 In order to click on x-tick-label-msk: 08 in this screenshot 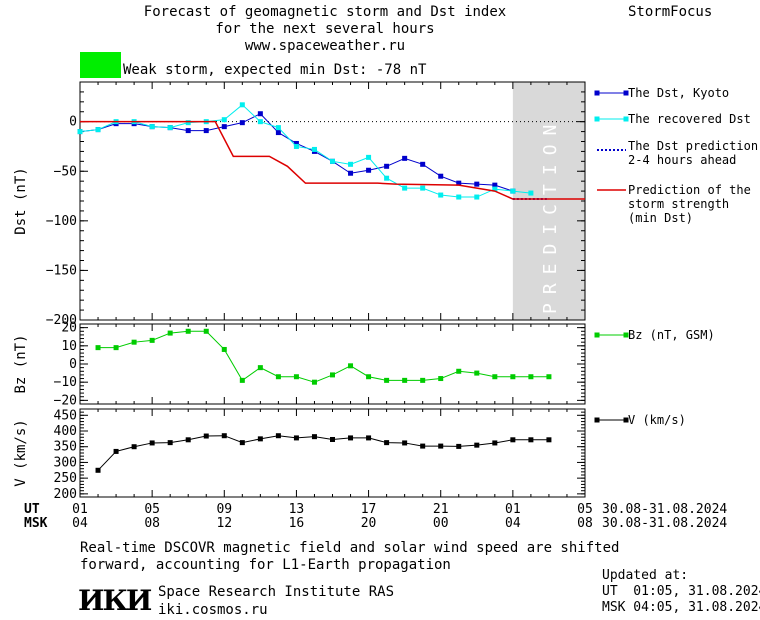, I will do `click(152, 523)`.